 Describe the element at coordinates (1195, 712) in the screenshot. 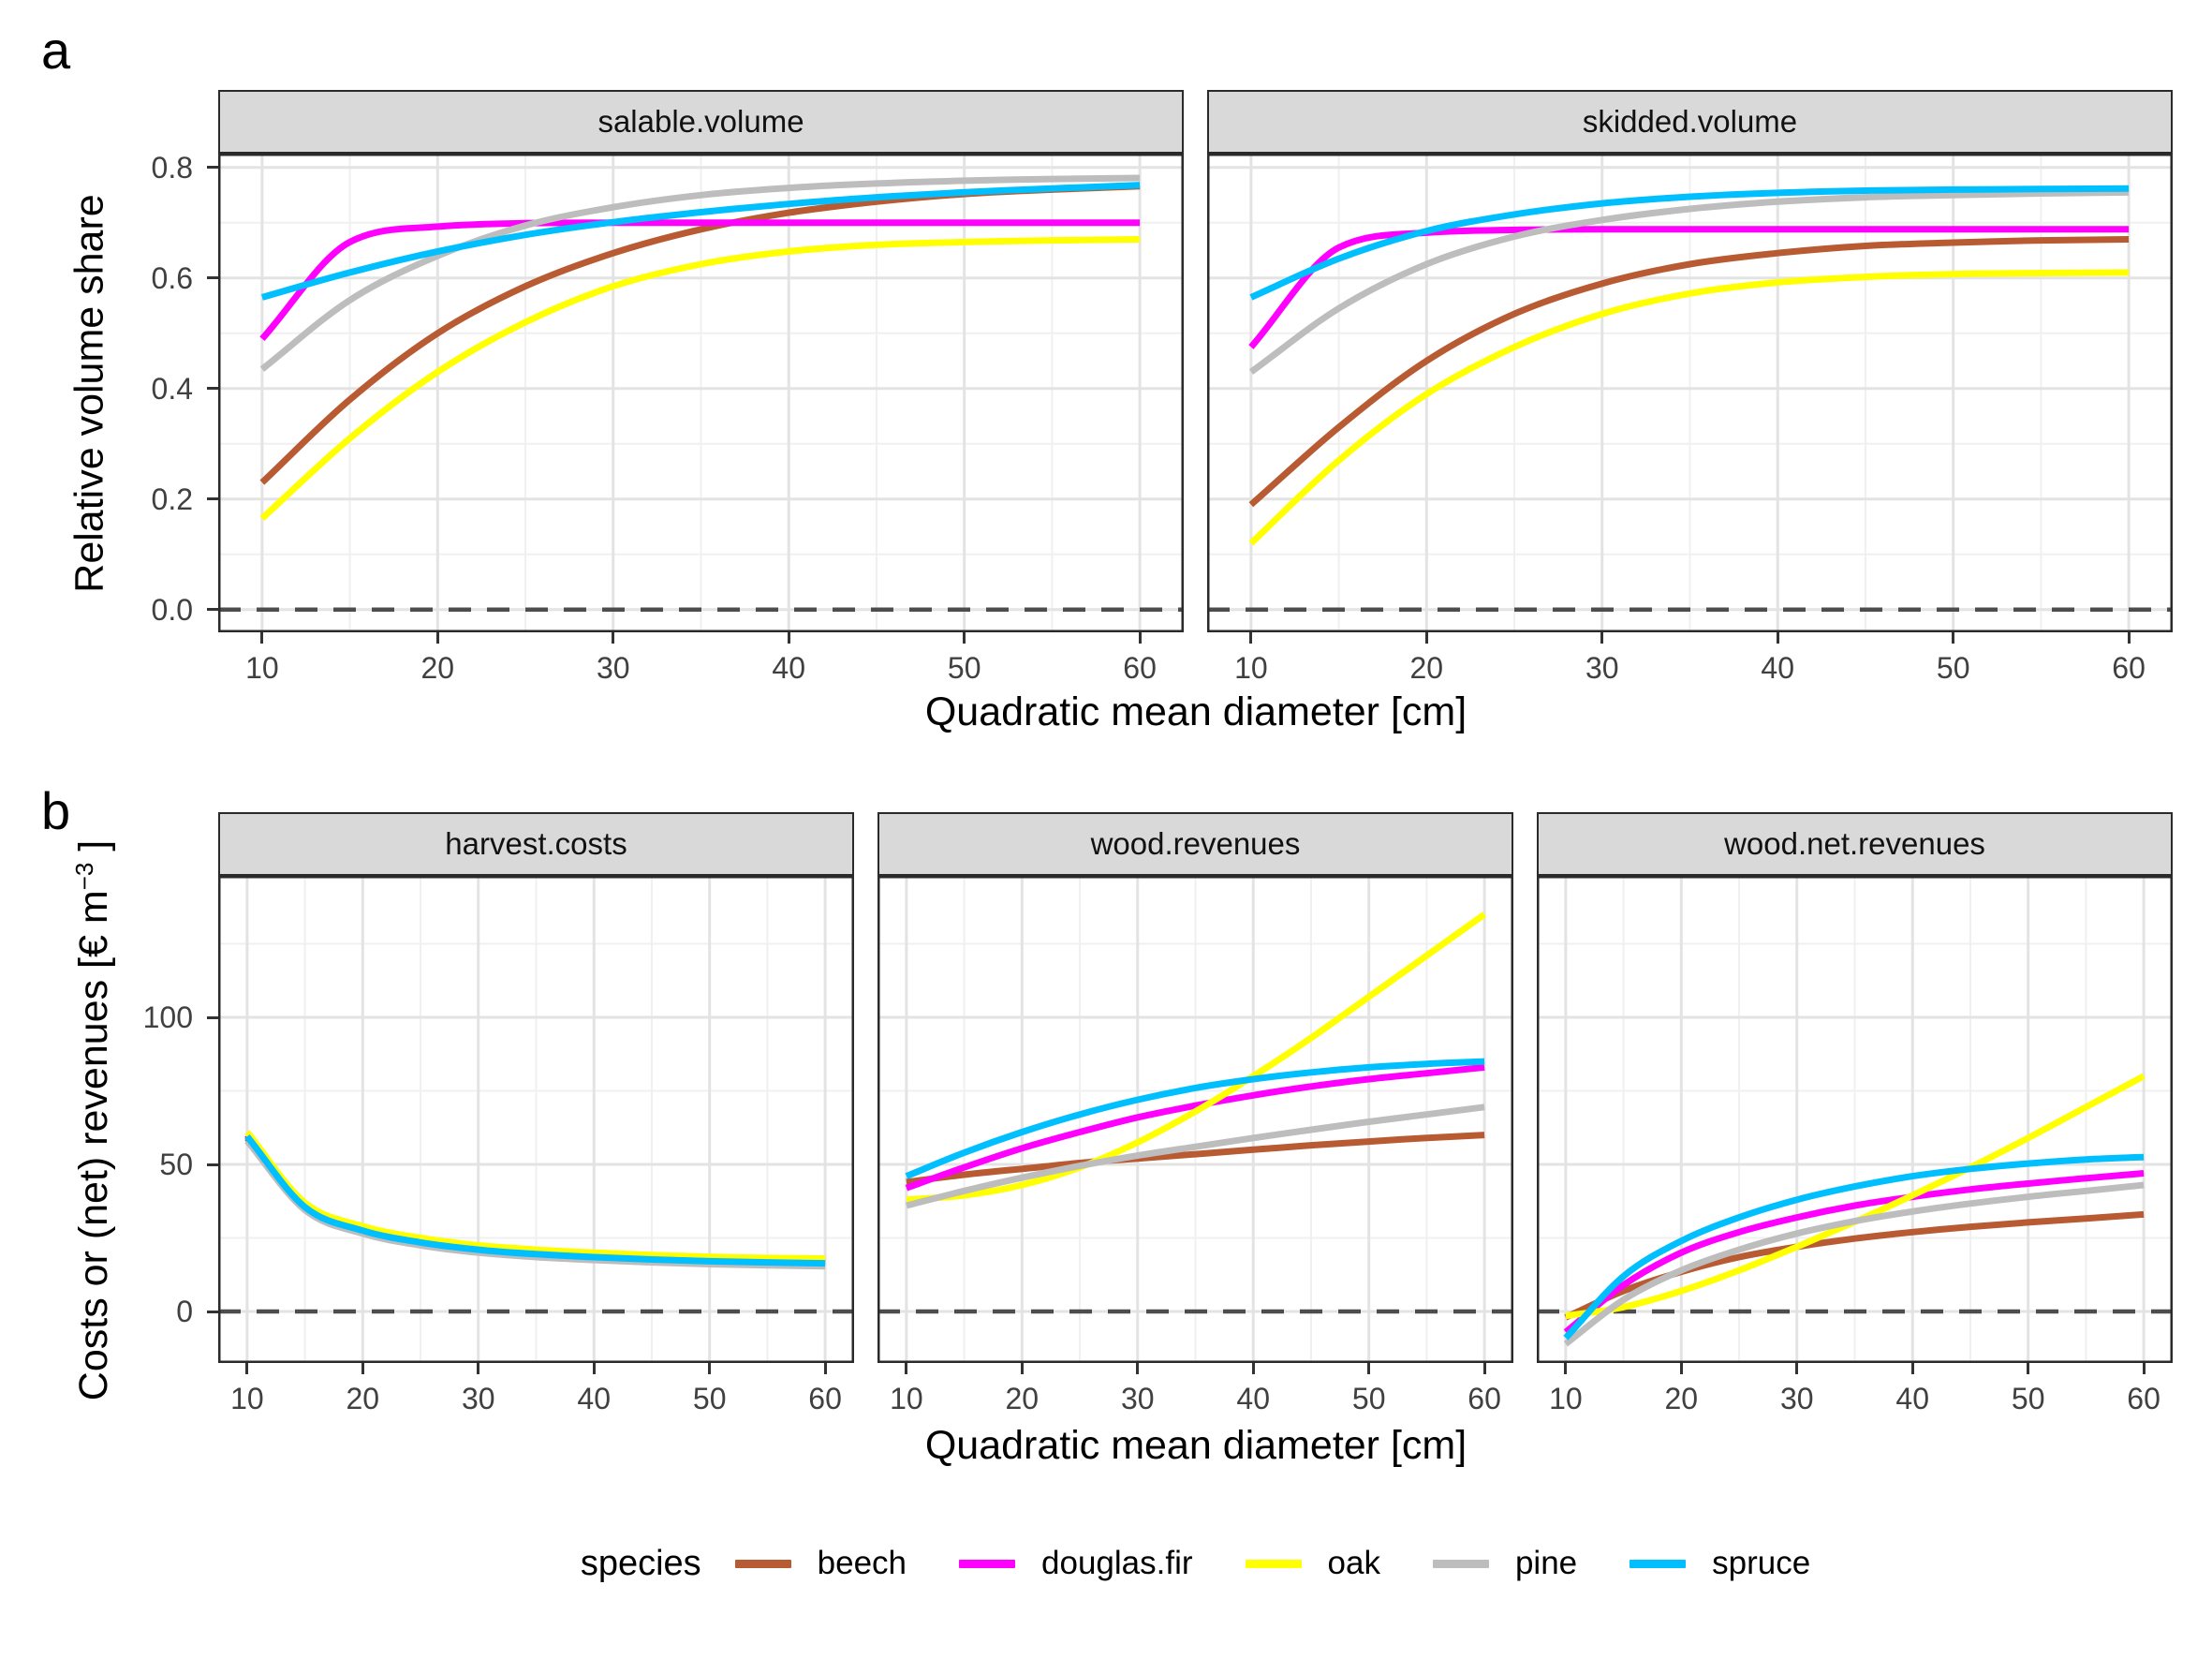

I see `panel-a-x-axis-title: Quadratic mean diameter [cm]` at that location.